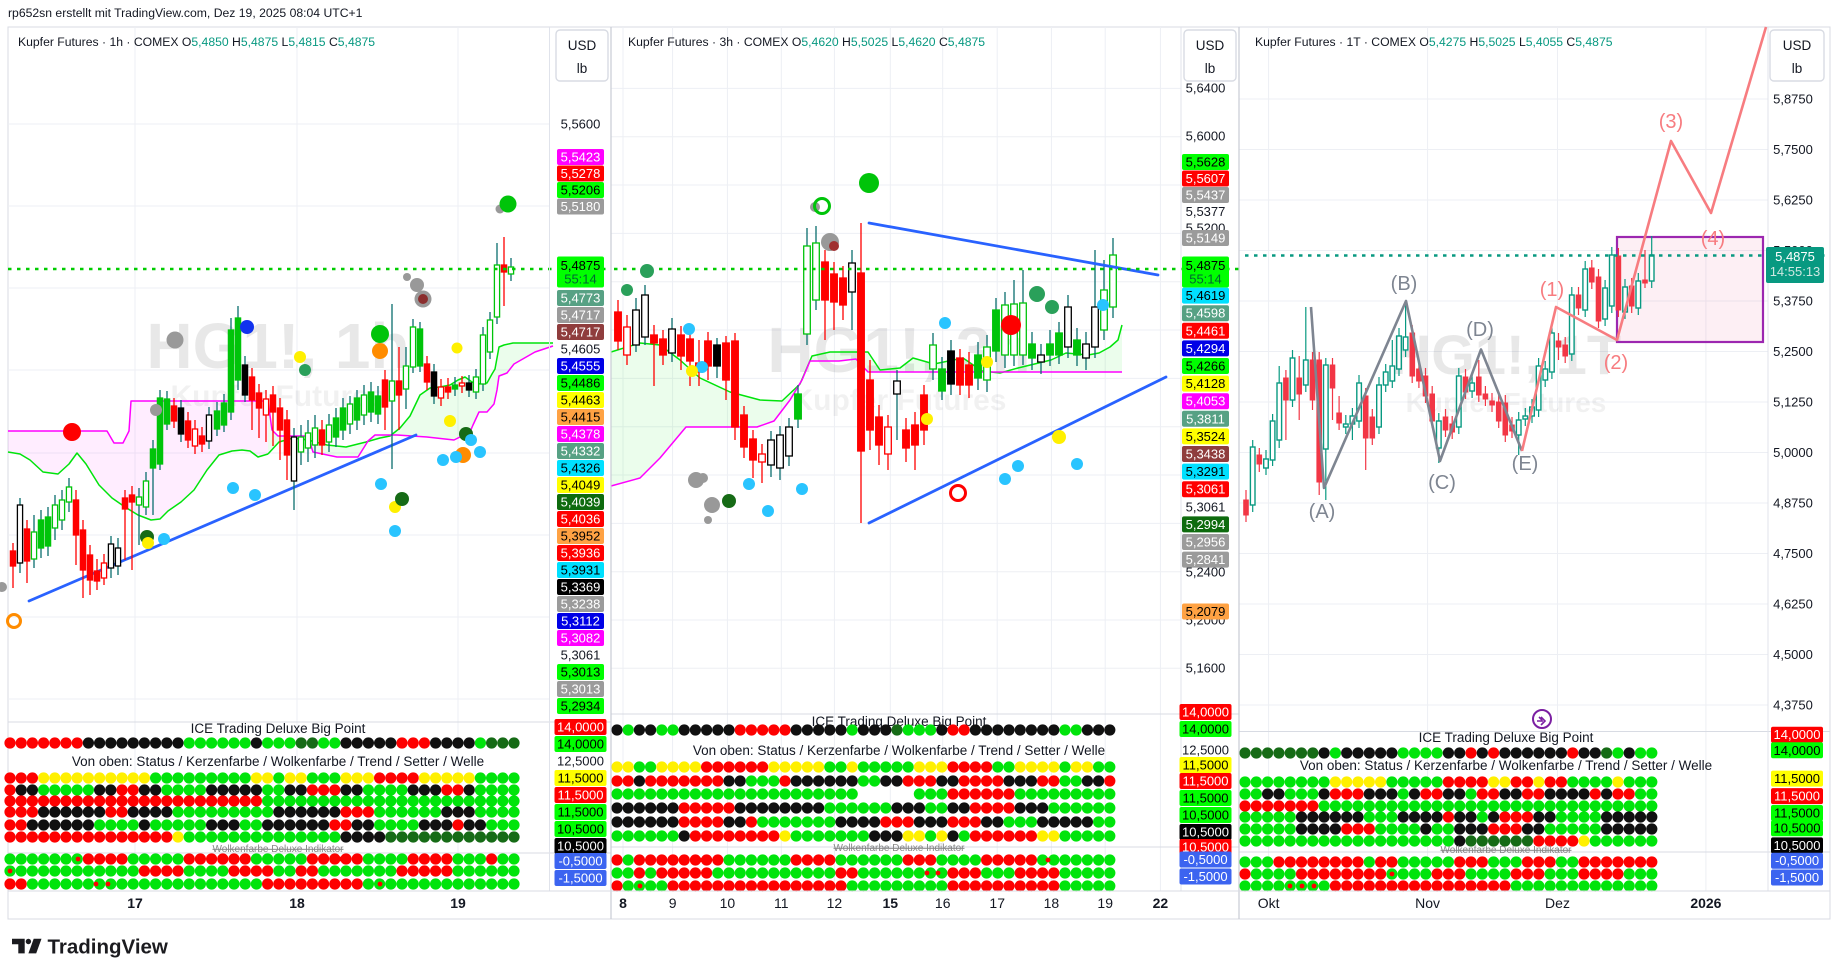  What do you see at coordinates (581, 502) in the screenshot?
I see `svg-text: 5,4039` at bounding box center [581, 502].